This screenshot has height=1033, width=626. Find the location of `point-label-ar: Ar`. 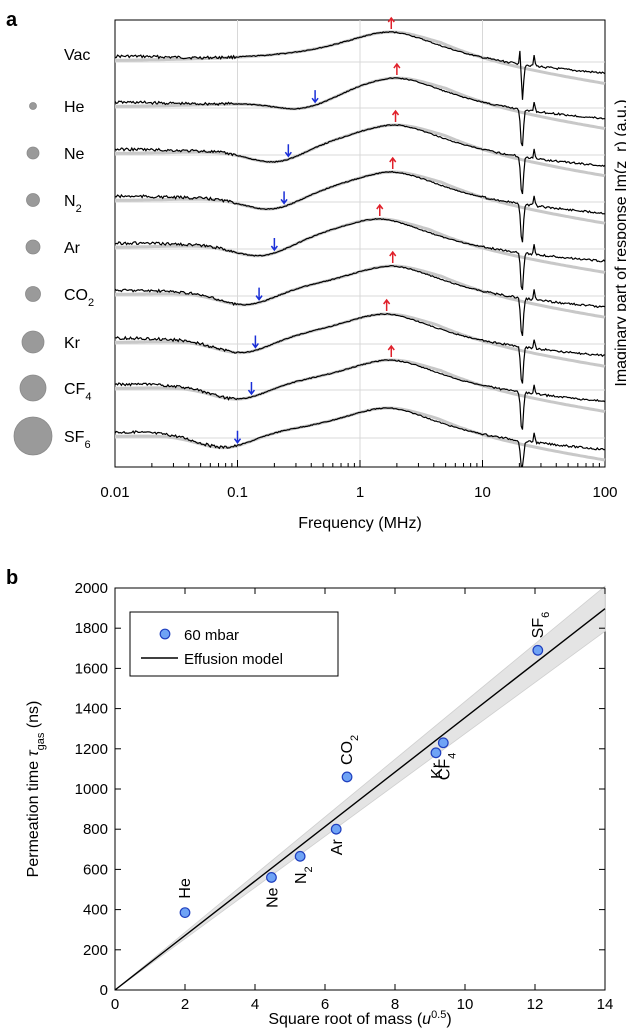

point-label-ar: Ar is located at coordinates (337, 847).